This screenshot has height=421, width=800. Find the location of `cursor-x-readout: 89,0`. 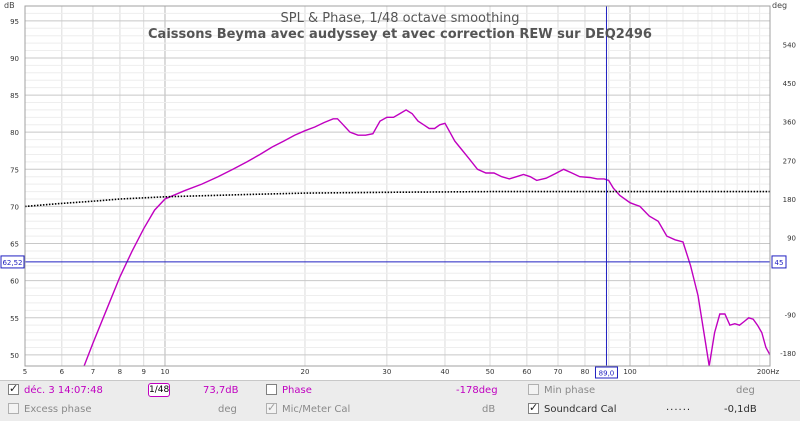

cursor-x-readout: 89,0 is located at coordinates (607, 374).